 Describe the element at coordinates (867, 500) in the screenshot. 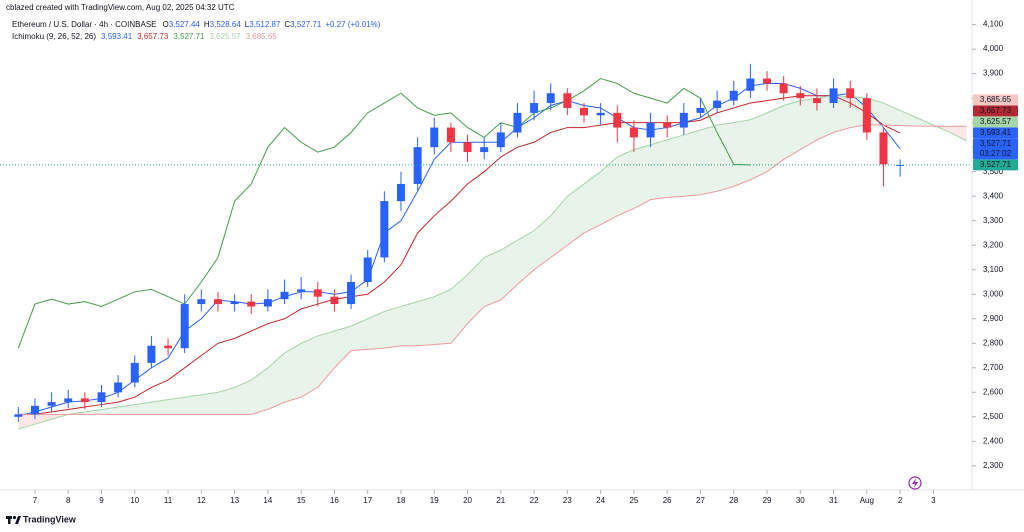

I see `x-tick-label: Aug` at that location.